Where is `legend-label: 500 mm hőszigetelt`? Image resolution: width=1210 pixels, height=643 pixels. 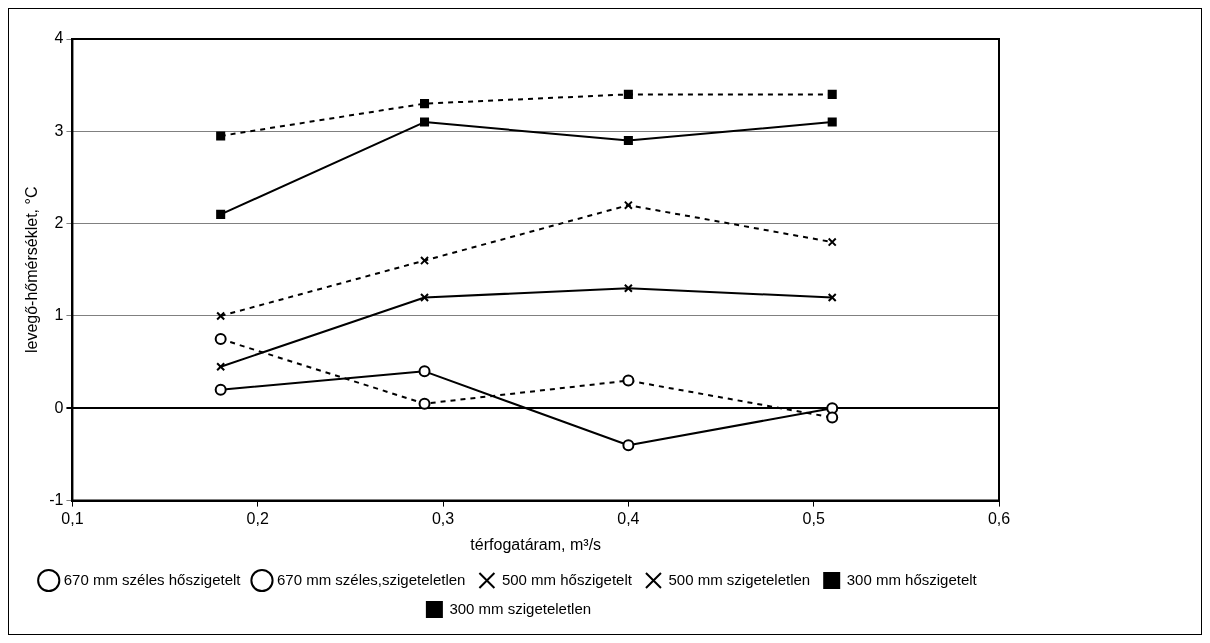
legend-label: 500 mm hőszigetelt is located at coordinates (567, 579).